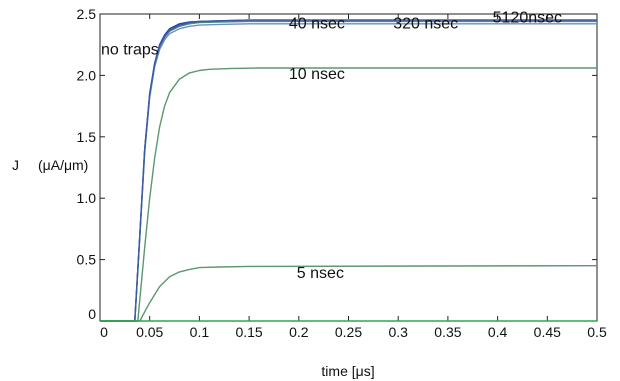 Image resolution: width=620 pixels, height=381 pixels. What do you see at coordinates (87, 14) in the screenshot?
I see `y-tick-label: 2.5` at bounding box center [87, 14].